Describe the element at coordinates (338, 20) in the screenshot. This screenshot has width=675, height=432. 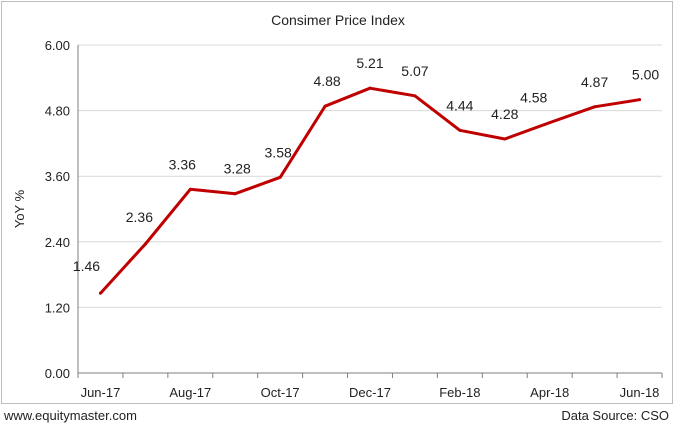
I see `chart-title: Consimer Price Index` at that location.